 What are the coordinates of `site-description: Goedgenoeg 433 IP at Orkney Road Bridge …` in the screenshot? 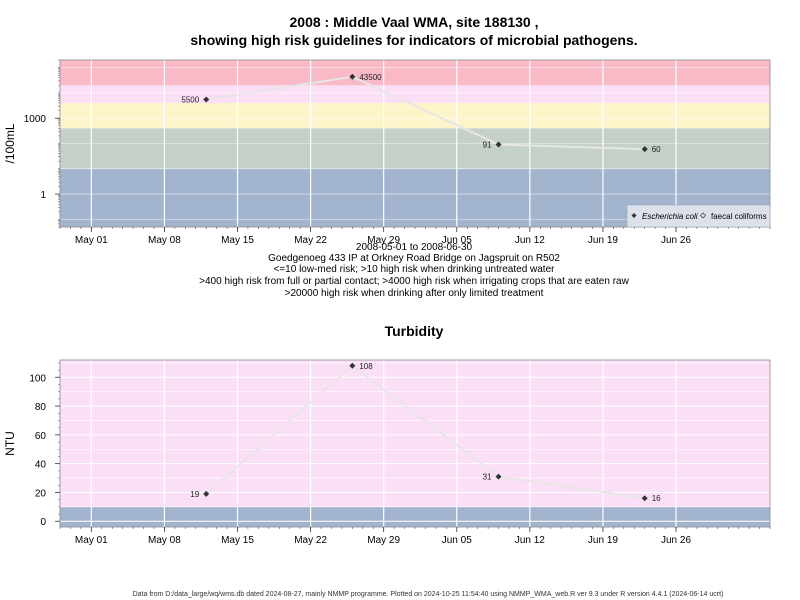 It's located at (414, 258).